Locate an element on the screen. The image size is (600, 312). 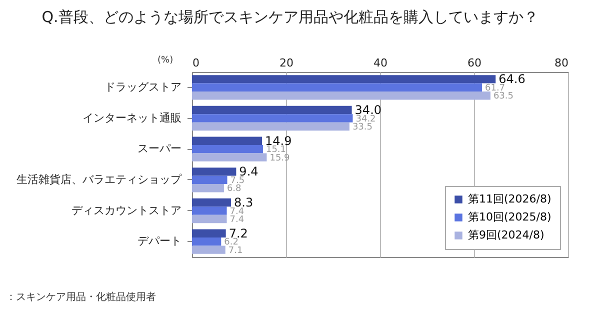
data-label: 6.2 is located at coordinates (231, 243).